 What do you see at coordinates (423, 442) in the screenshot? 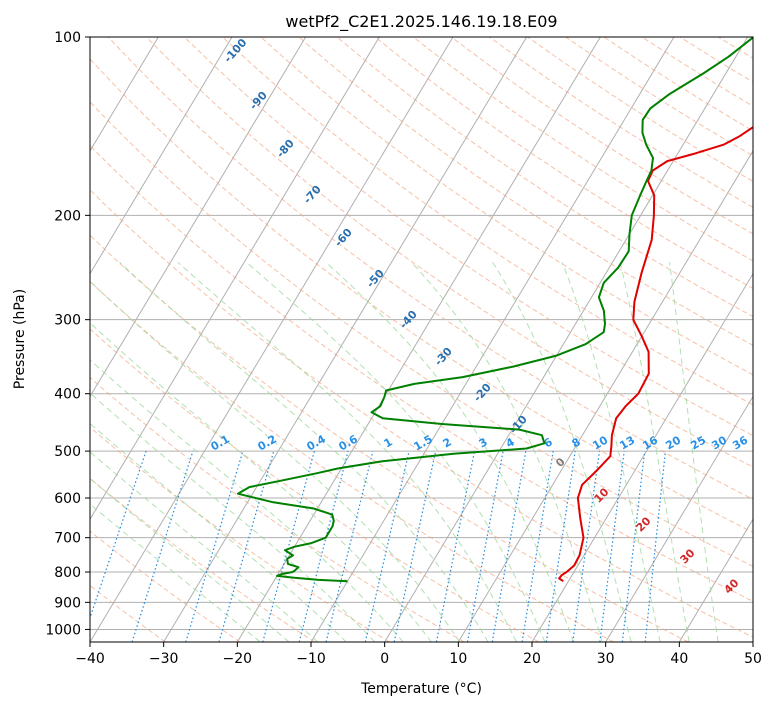
I see `mixing-ratio-label: 1.5` at bounding box center [423, 442].